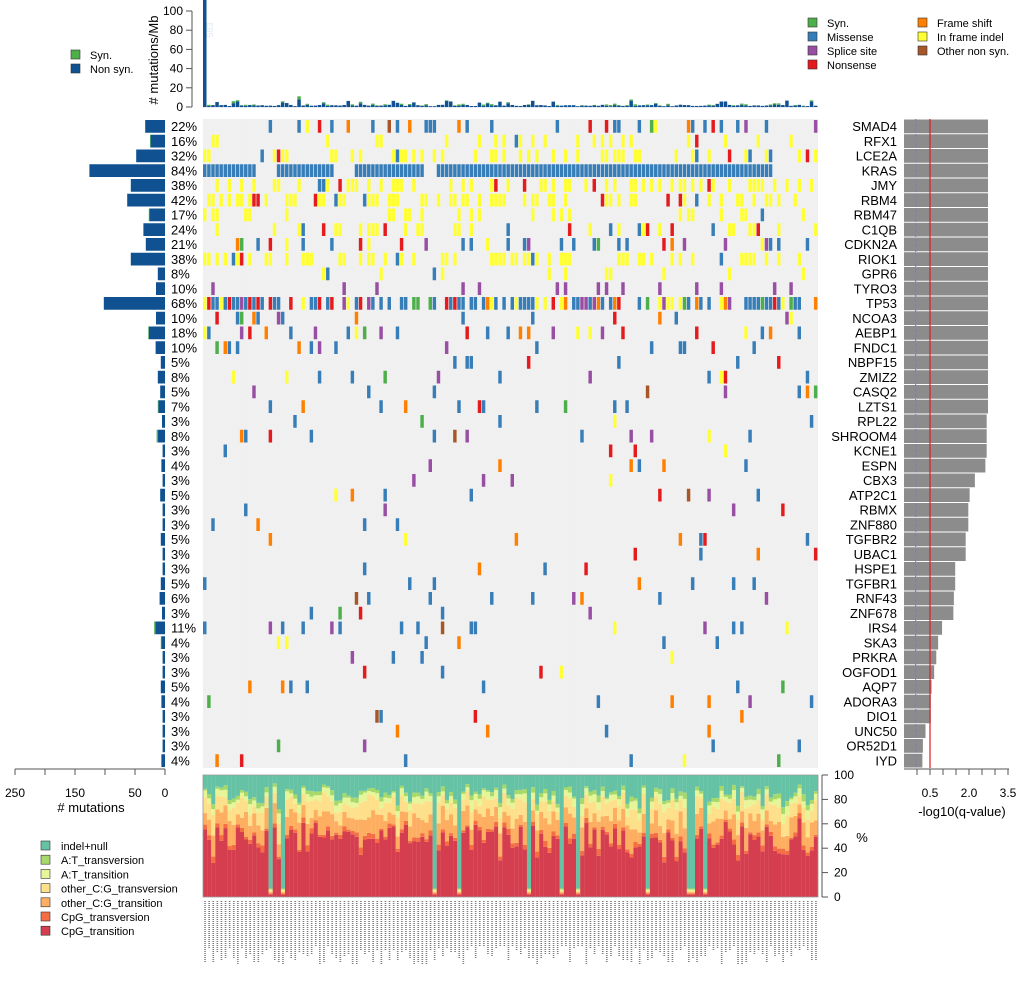 Image resolution: width=1020 pixels, height=1008 pixels. Describe the element at coordinates (1008, 793) in the screenshot. I see `x-tick-label: 3.5` at that location.